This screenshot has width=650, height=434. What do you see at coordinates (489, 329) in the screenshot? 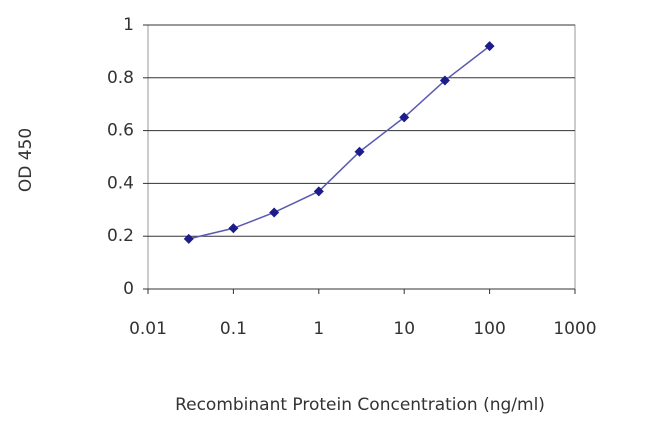
I see `x-tick-label: 100` at bounding box center [489, 329].